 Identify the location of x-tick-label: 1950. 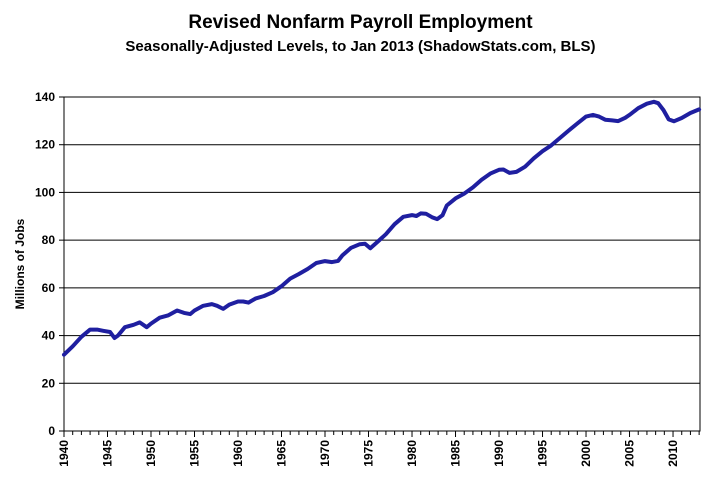
(151, 453).